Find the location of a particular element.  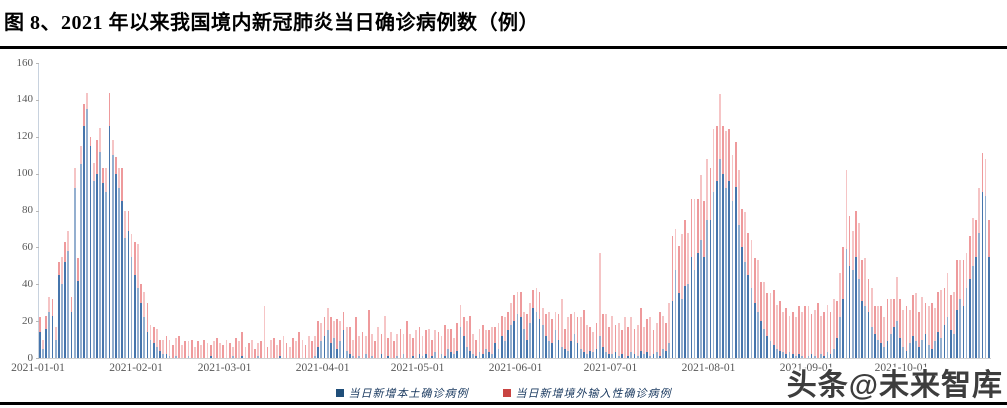

chart-legend: 当日新增本土确诊病例 当日新增境外输入性确诊病例 is located at coordinates (503, 393).